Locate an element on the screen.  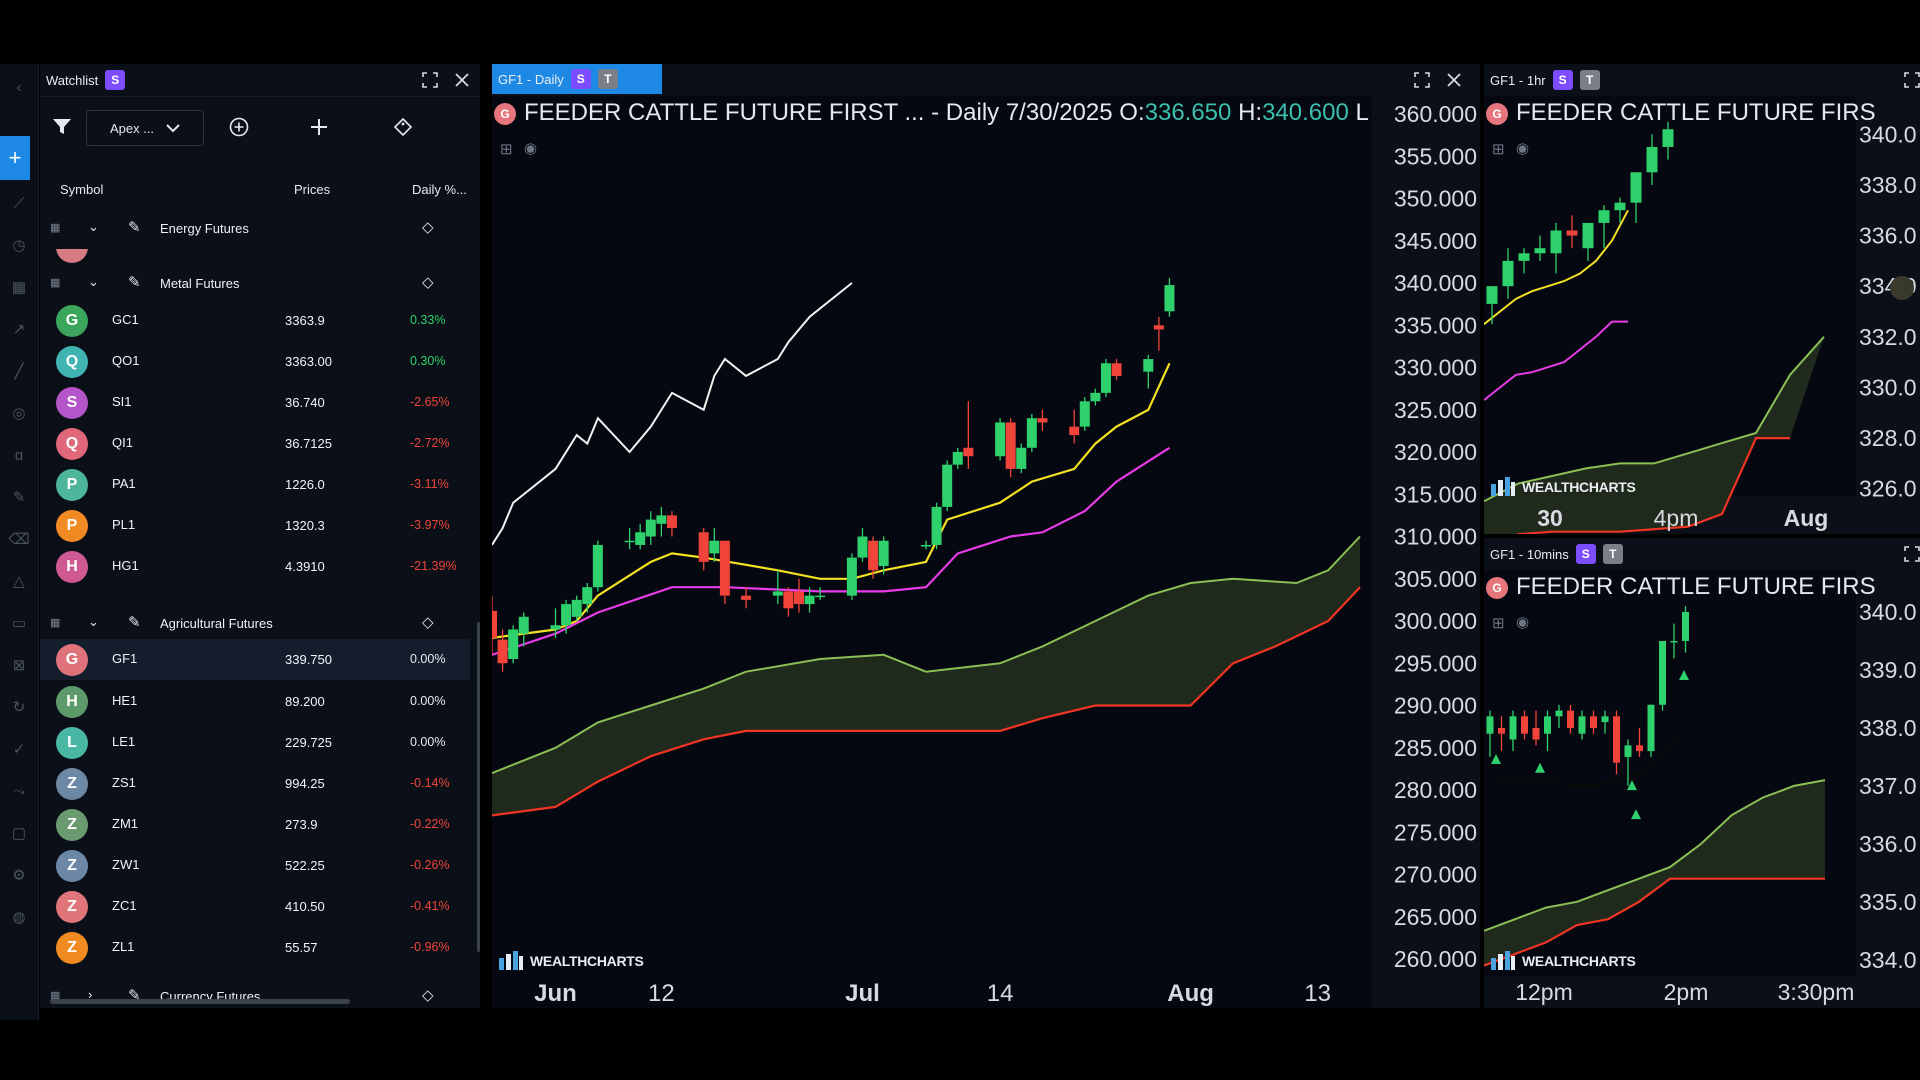
watchlist-row: G GC1 3363.9 0.33% is located at coordinates (255, 320).